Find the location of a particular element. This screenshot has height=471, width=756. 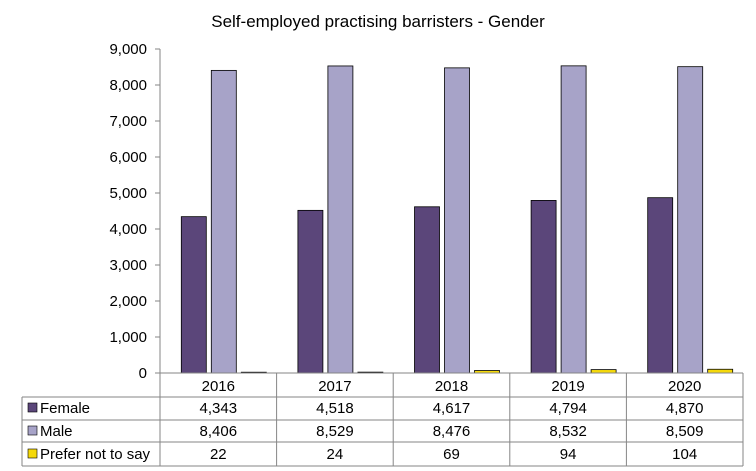

bar-male-2016 is located at coordinates (223, 221).